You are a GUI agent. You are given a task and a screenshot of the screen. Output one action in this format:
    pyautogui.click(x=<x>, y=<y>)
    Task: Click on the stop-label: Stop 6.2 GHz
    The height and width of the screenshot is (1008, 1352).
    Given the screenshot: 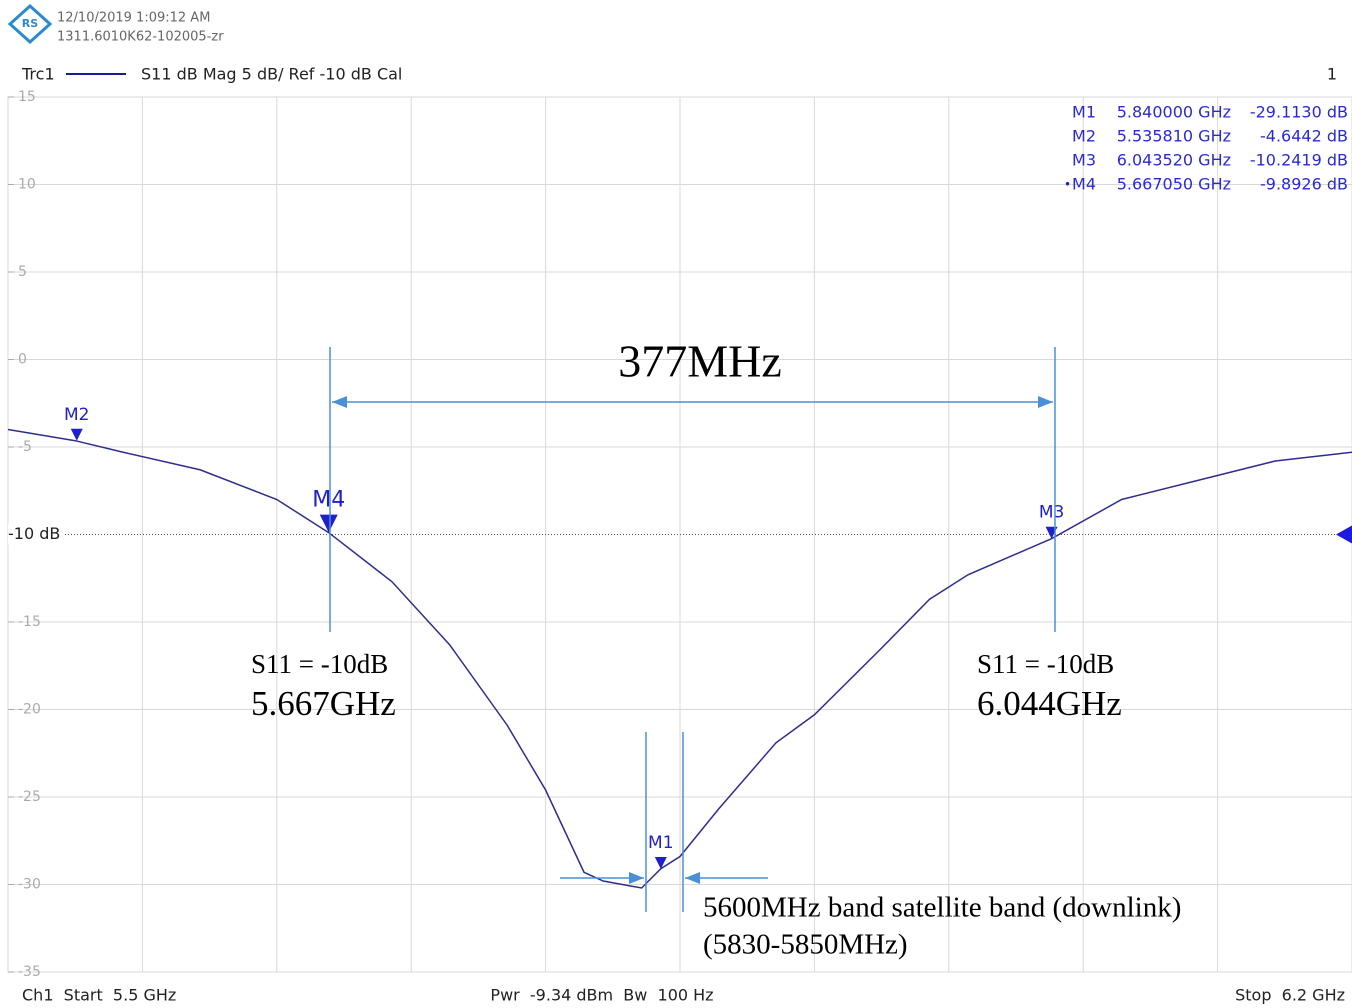 What is the action you would take?
    pyautogui.click(x=1290, y=995)
    